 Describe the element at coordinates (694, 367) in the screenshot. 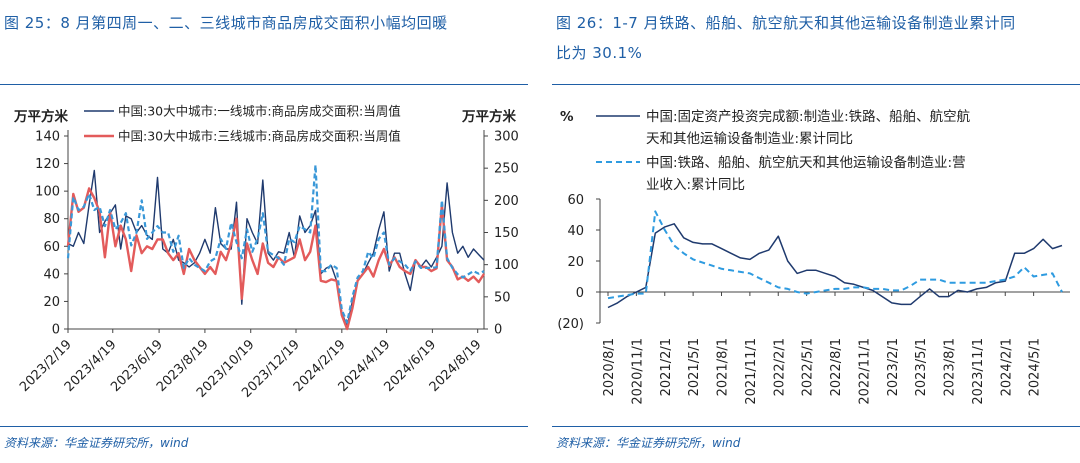

I see `right-xtick-label: 2021/5/1` at that location.